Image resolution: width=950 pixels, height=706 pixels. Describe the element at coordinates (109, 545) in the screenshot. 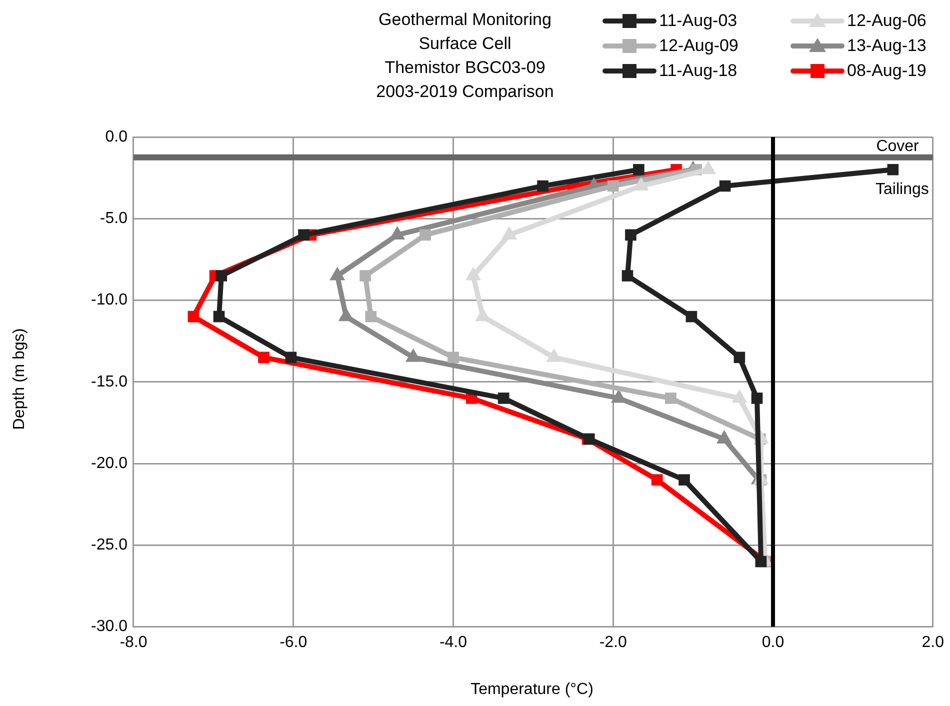

I see `y-tick-label: -25.0` at that location.